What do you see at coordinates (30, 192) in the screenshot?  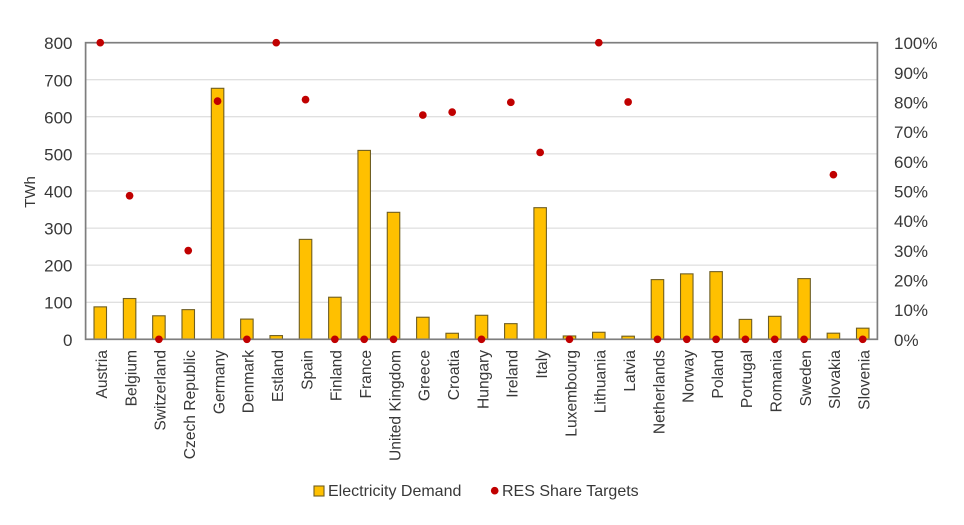 I see `svg-text: TWh` at bounding box center [30, 192].